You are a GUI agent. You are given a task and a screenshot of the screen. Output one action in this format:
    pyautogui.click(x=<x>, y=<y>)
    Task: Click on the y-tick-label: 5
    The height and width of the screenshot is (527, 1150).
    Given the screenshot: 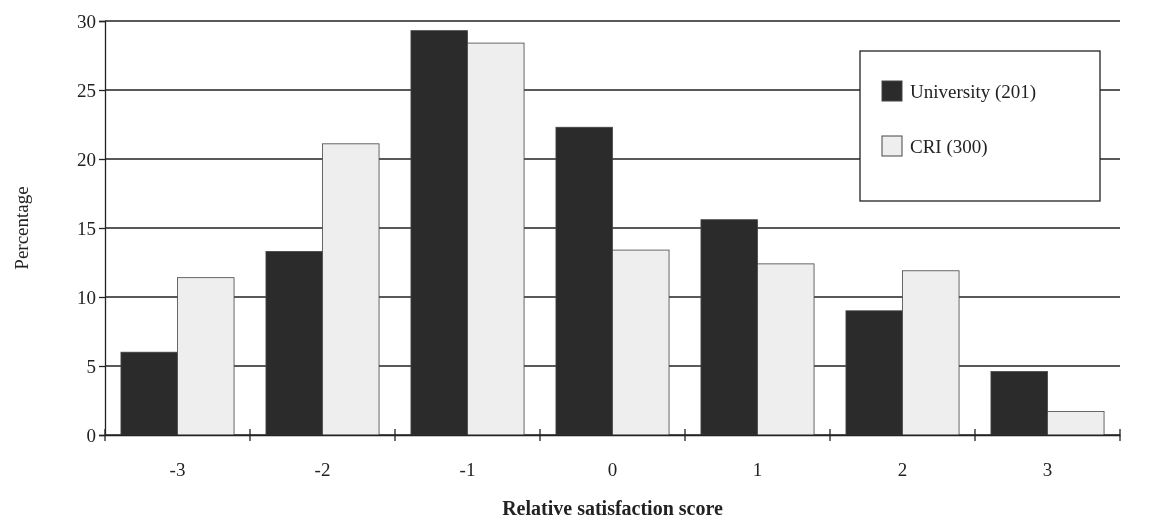 What is the action you would take?
    pyautogui.click(x=91, y=366)
    